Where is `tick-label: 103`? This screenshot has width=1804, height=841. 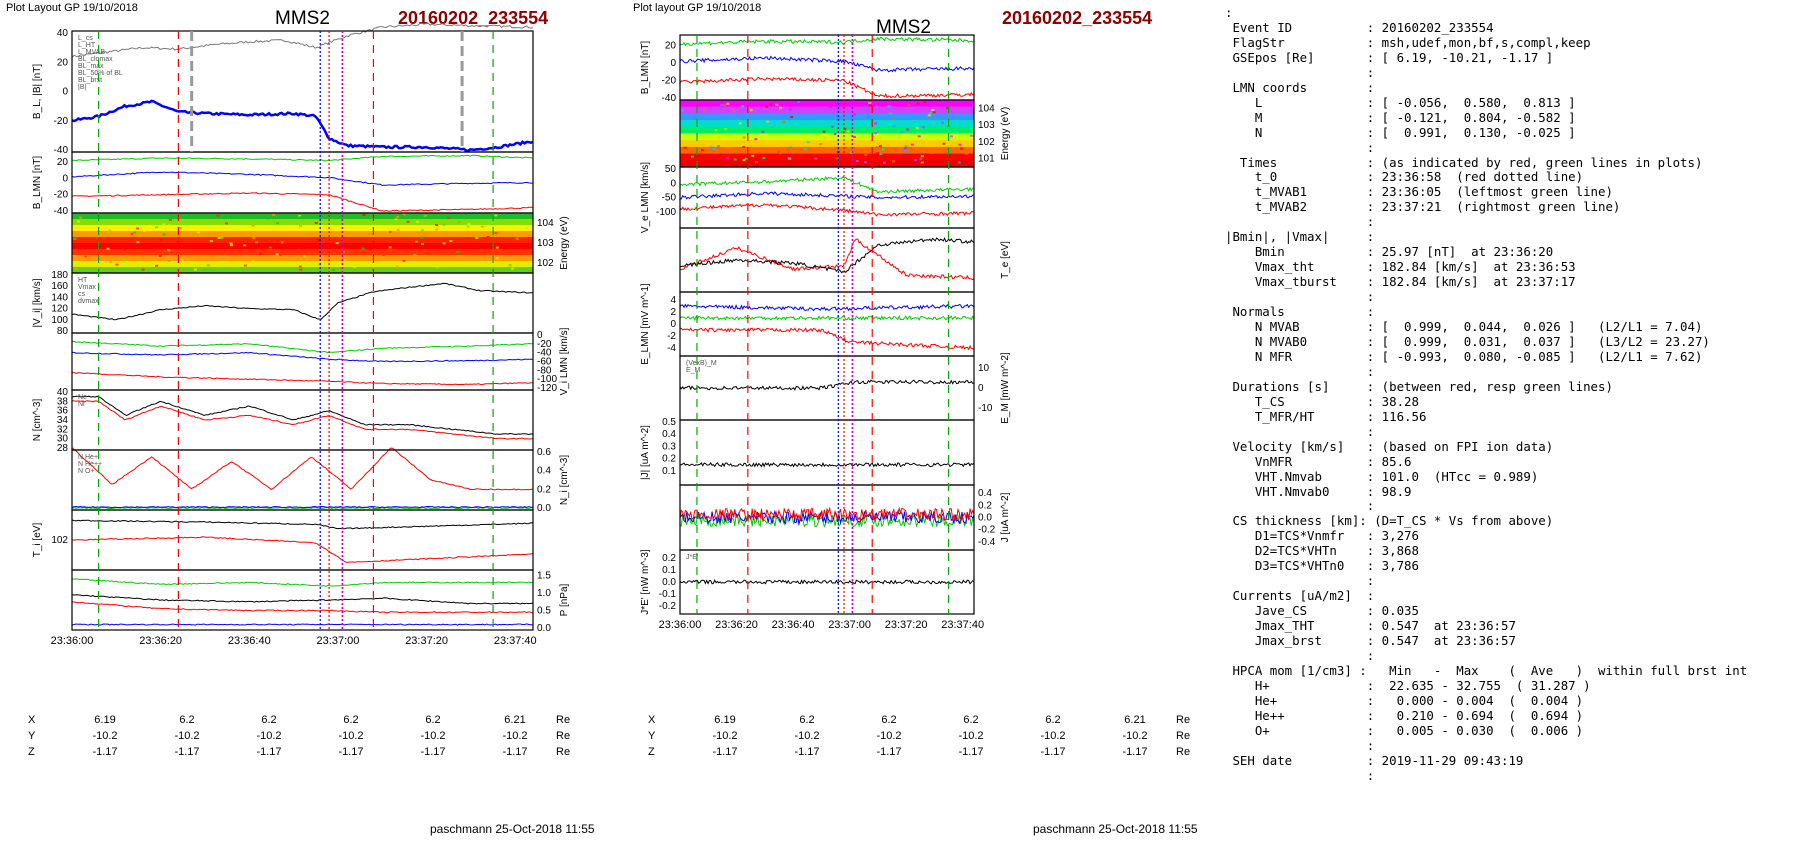
tick-label: 103 is located at coordinates (545, 243).